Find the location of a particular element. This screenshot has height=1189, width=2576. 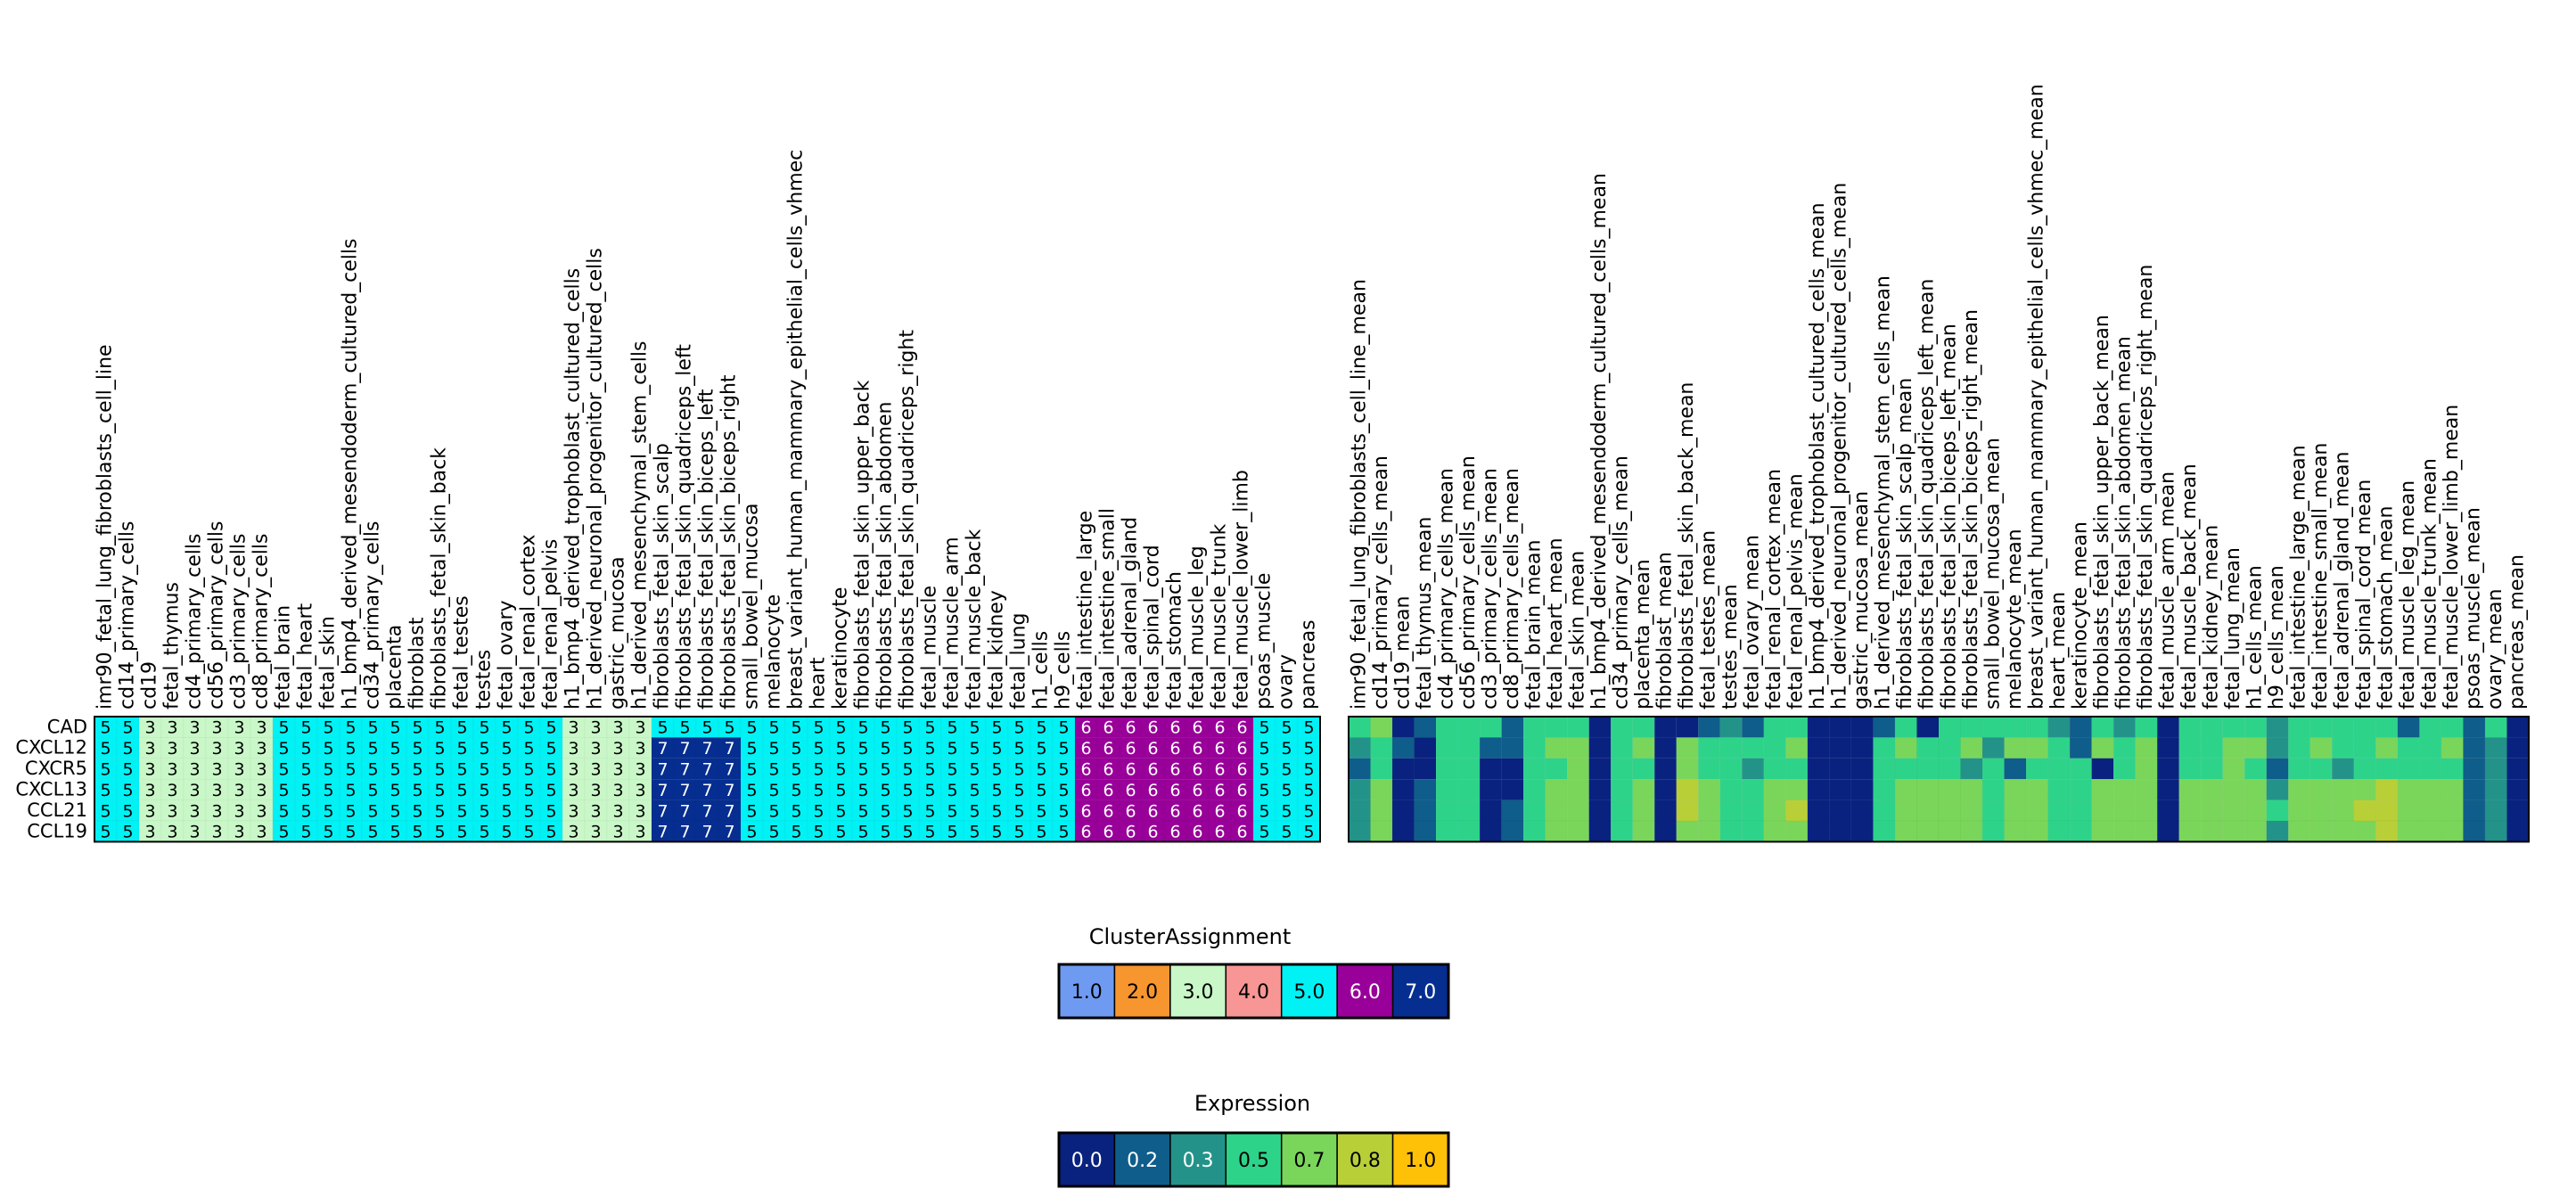

column-label: cd3_primary_cells is located at coordinates (239, 621).